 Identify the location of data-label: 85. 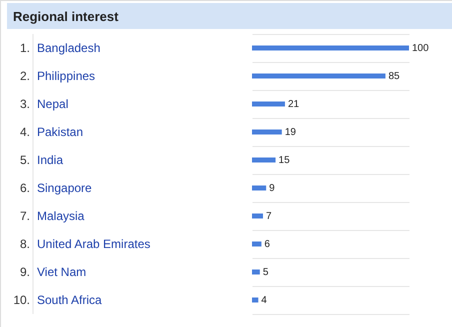
(394, 76).